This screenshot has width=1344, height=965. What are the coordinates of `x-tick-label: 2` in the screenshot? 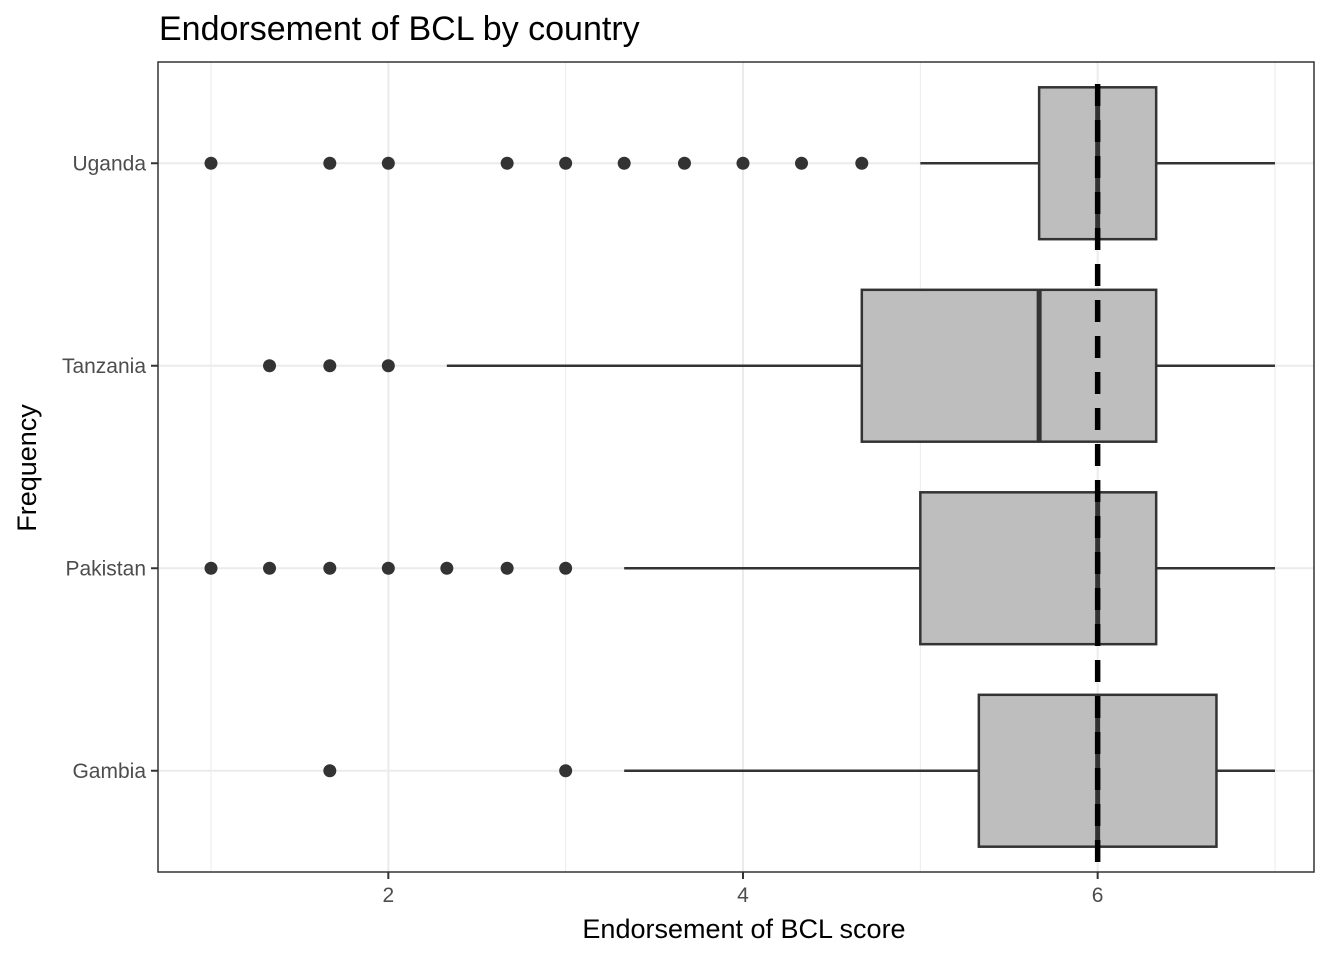 It's located at (388, 895).